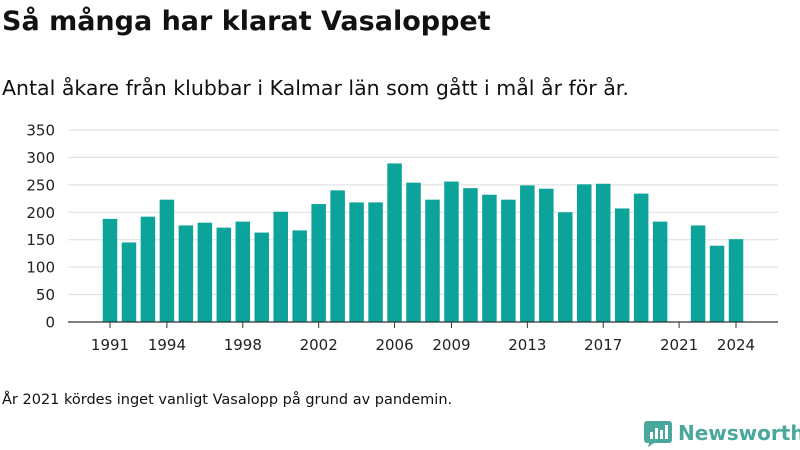  Describe the element at coordinates (489, 258) in the screenshot. I see `bar-2011` at that location.